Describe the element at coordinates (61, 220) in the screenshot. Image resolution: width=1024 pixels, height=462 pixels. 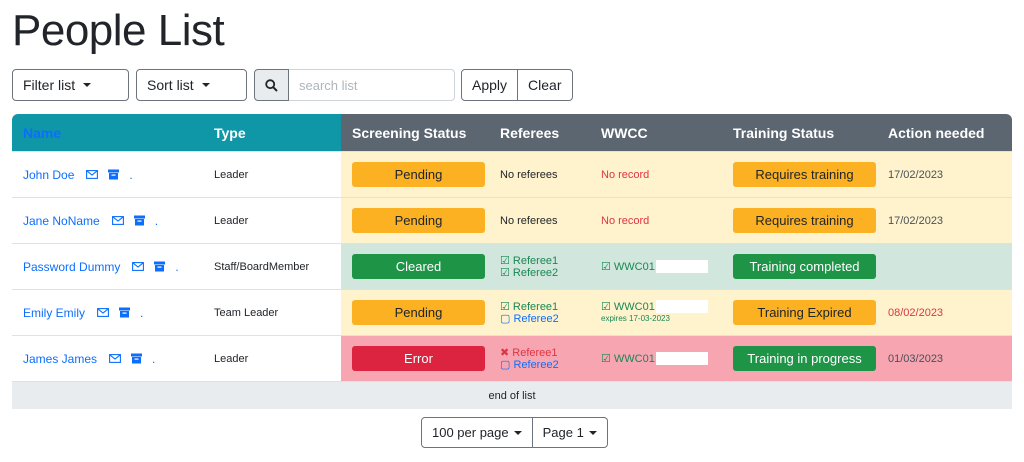
I see `person-name-link: Jane NoName` at that location.